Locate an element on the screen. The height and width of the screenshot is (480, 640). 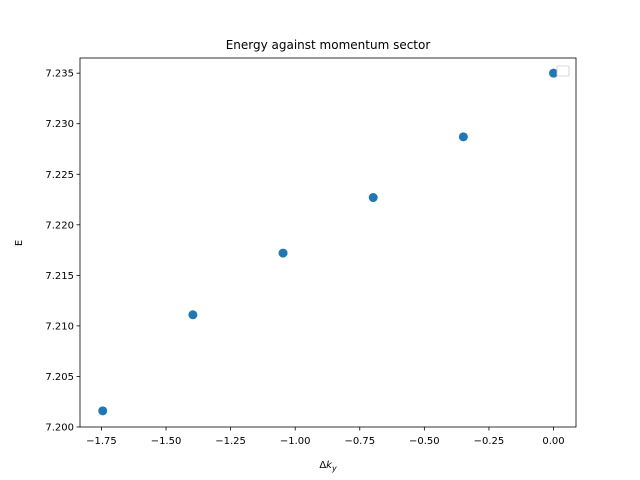
x-axis-label-k: k is located at coordinates (329, 465).